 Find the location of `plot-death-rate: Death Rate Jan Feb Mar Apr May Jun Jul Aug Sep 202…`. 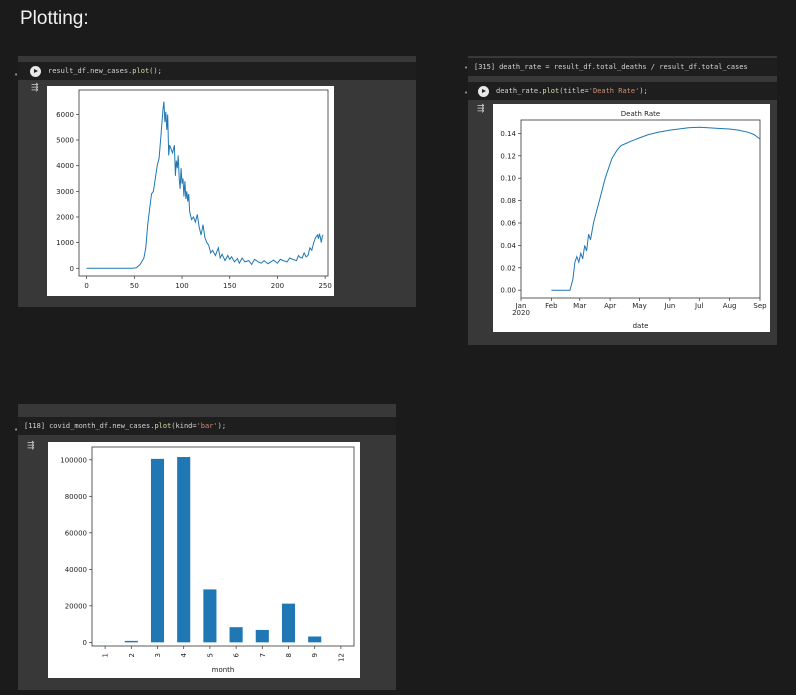

plot-death-rate: Death Rate Jan Feb Mar Apr May Jun Jul Aug Sep 202… is located at coordinates (631, 218).